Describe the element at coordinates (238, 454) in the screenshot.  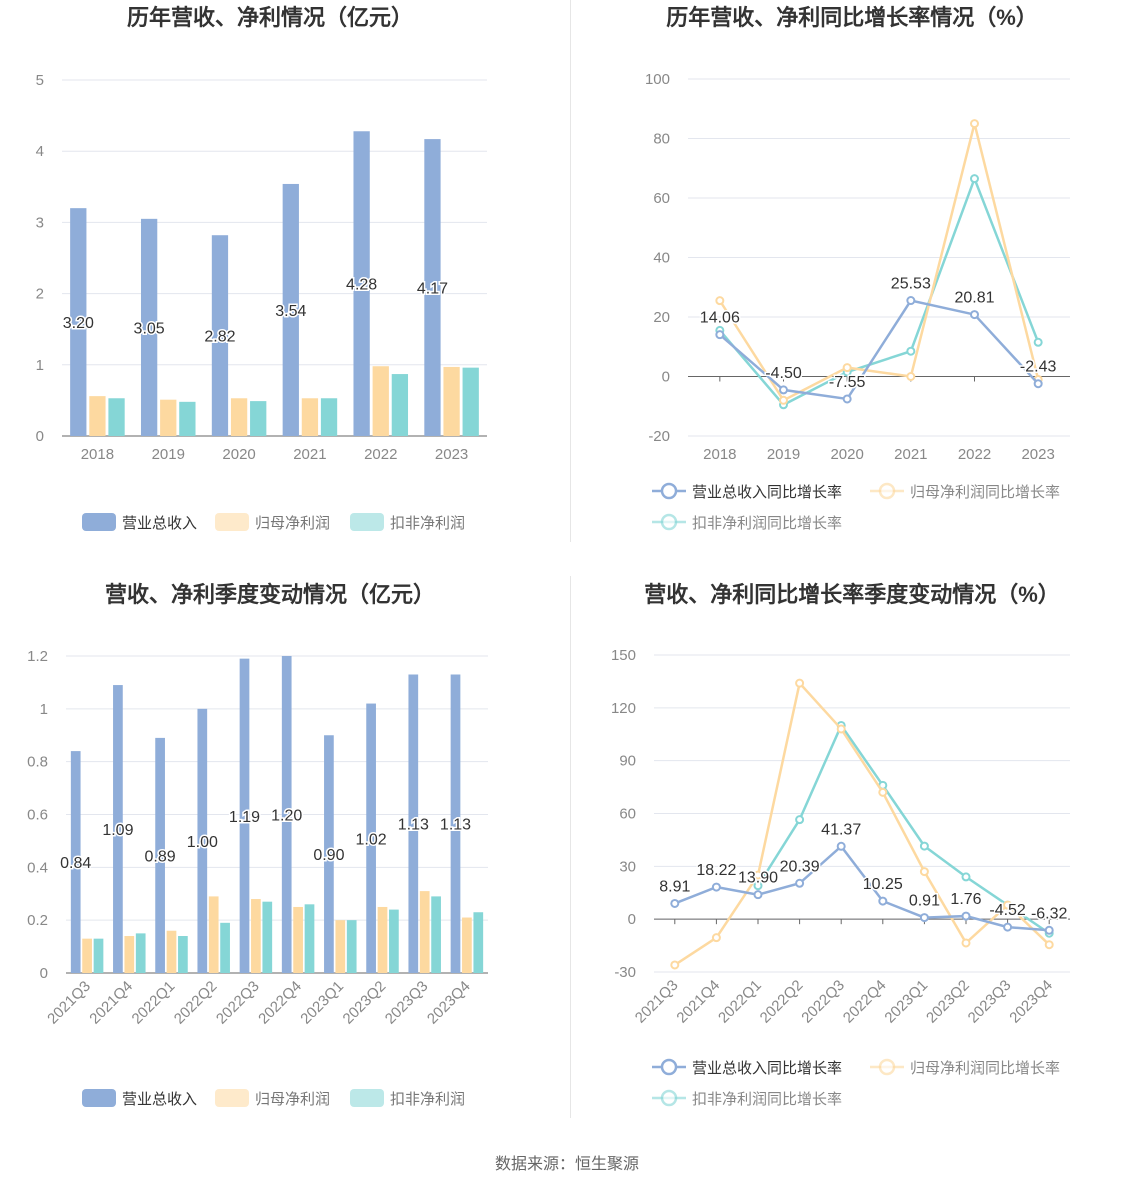
I see `x-tick-label: 2020` at that location.